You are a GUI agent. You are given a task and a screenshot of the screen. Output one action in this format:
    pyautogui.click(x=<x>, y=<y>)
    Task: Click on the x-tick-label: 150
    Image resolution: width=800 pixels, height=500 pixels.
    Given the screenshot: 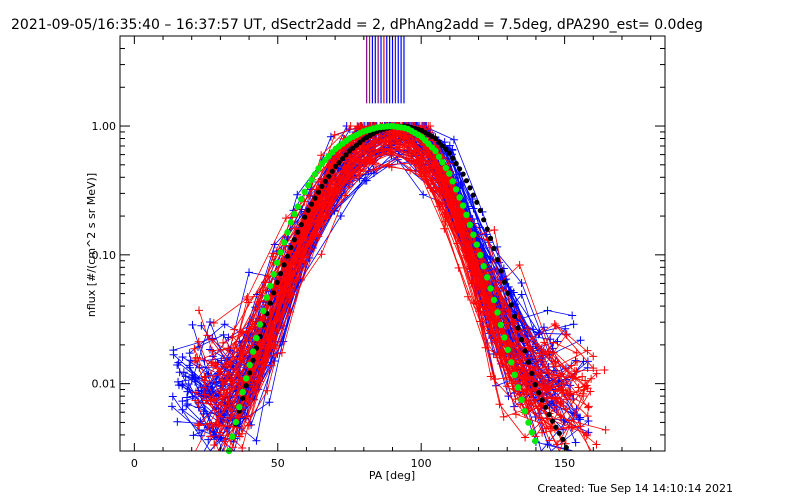 What is the action you would take?
    pyautogui.click(x=564, y=463)
    